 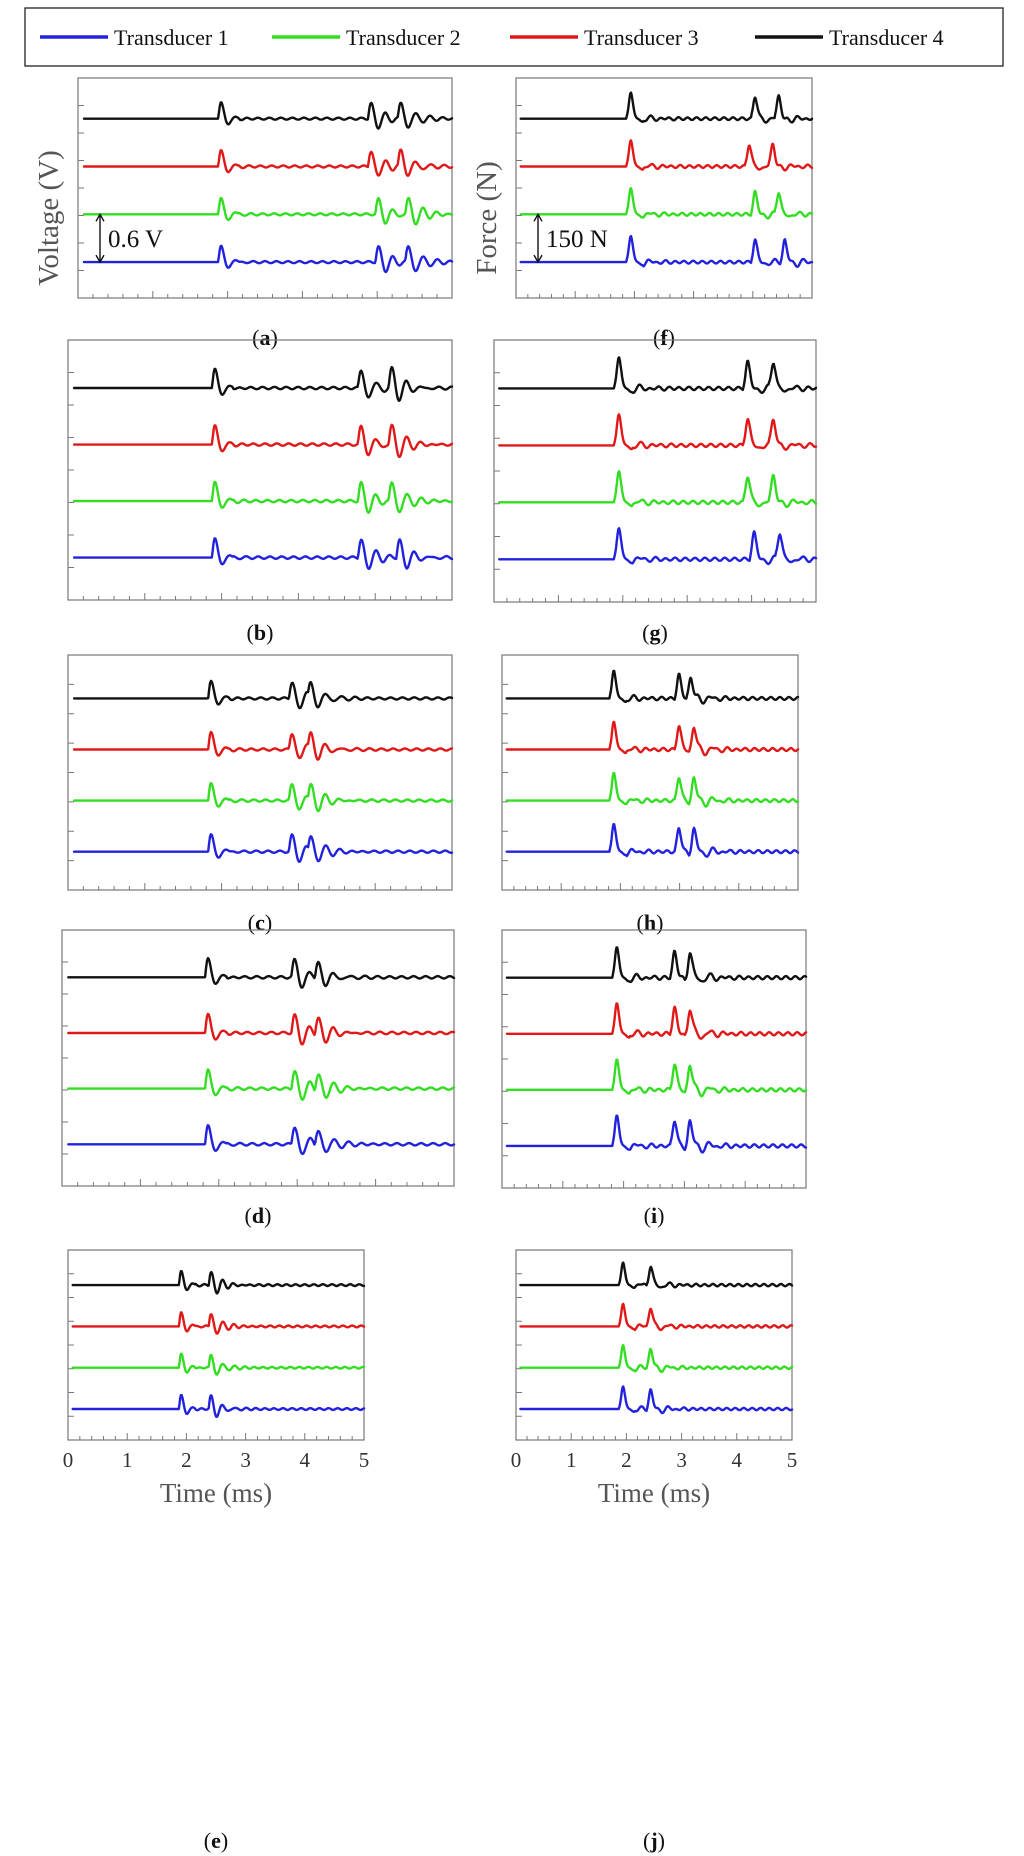 What do you see at coordinates (216, 1551) in the screenshot?
I see `panel-e: 0 1 2 3 4 5 Time (ms) (e)` at bounding box center [216, 1551].